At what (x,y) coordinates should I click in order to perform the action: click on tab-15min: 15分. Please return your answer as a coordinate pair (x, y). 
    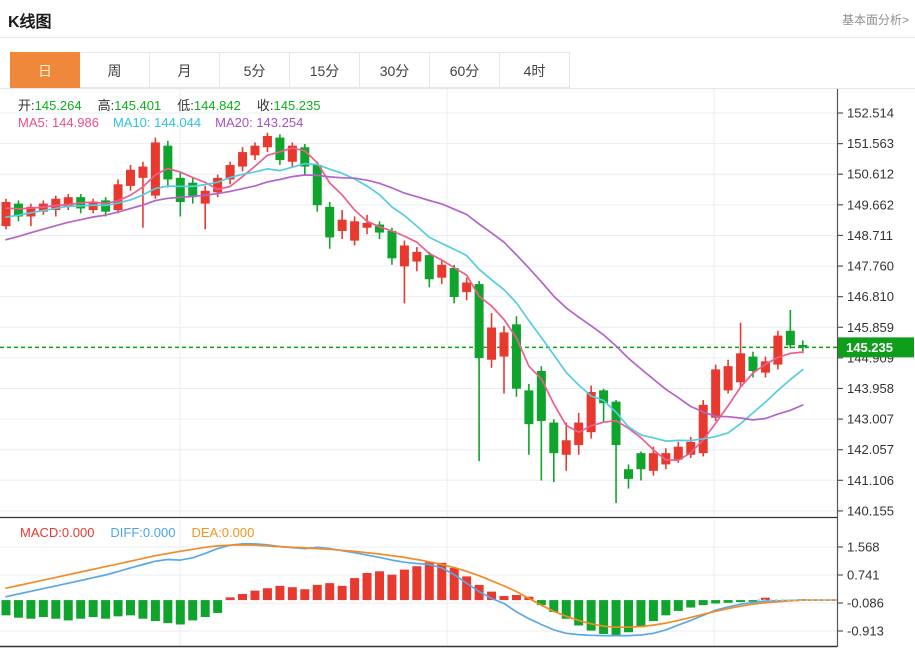
    Looking at the image, I should click on (325, 70).